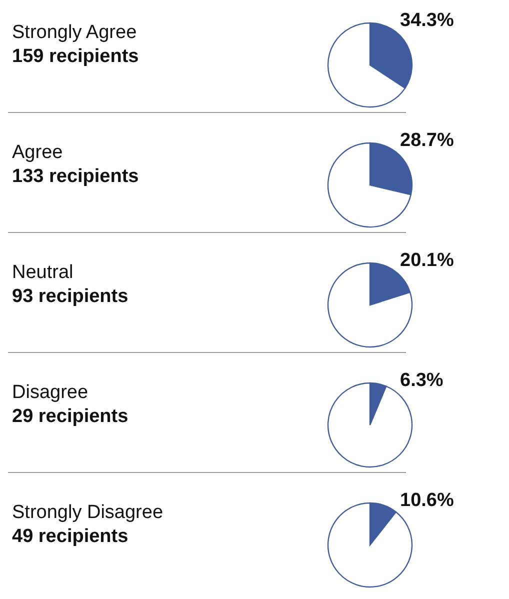 The height and width of the screenshot is (599, 509). I want to click on data-label: 10.6%, so click(427, 501).